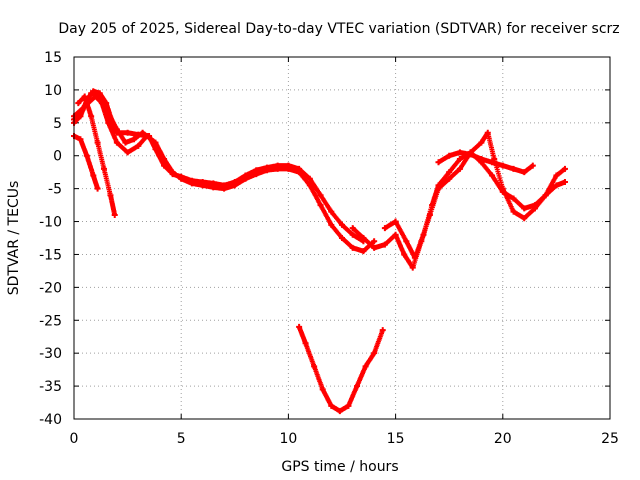 This screenshot has width=640, height=480. Describe the element at coordinates (181, 439) in the screenshot. I see `x-tick-label: 5` at that location.